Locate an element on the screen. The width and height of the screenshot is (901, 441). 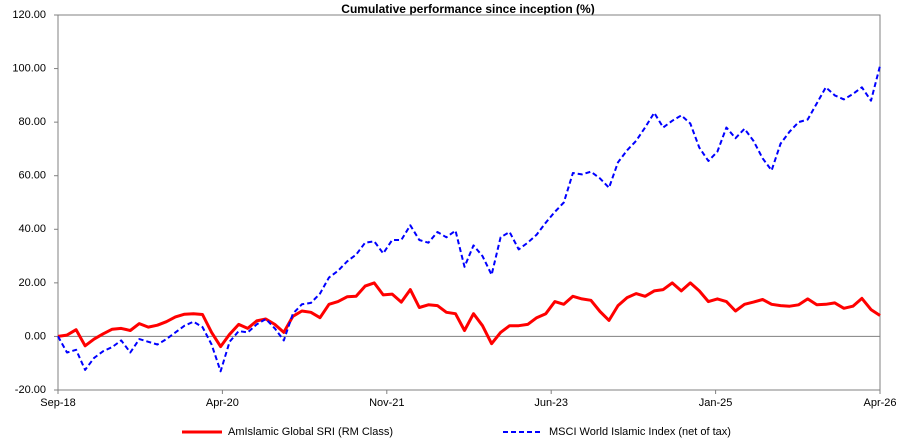
y-tick-label: -20.00 is located at coordinates (30, 390).